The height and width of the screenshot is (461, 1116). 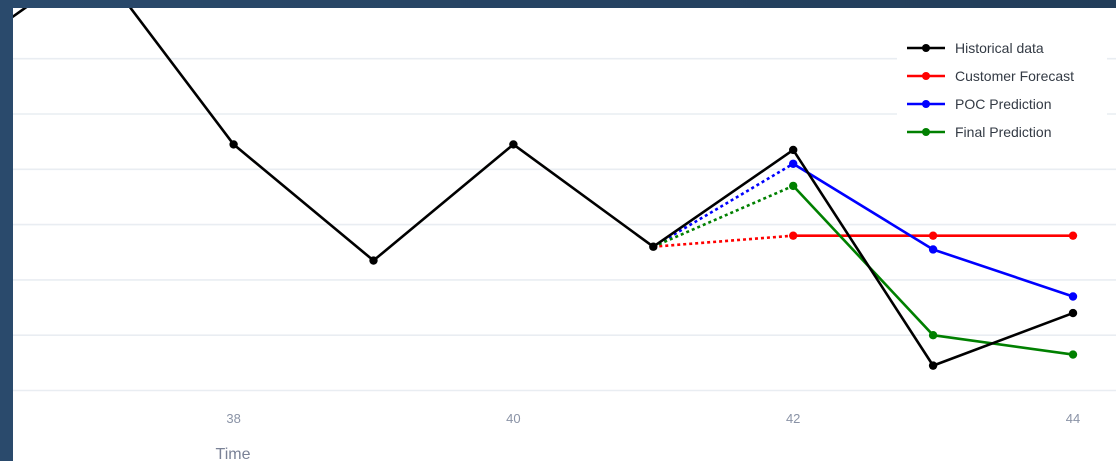 I want to click on legend-background, so click(x=1002, y=92).